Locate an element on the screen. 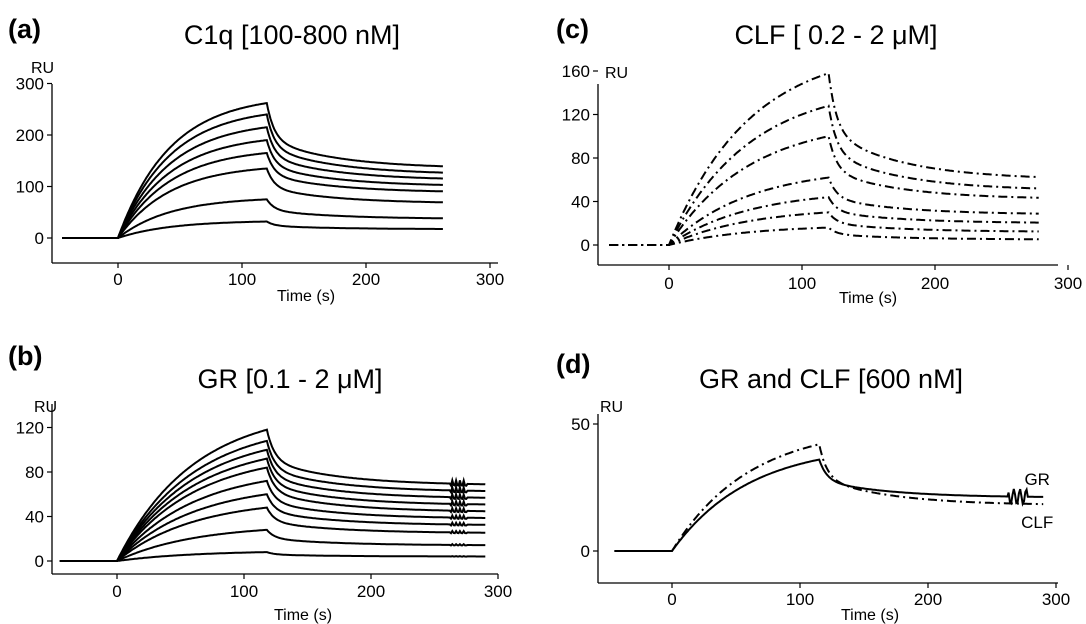 The width and height of the screenshot is (1086, 624). chart-title: GR [0.1 - 2 μM] is located at coordinates (289, 379).